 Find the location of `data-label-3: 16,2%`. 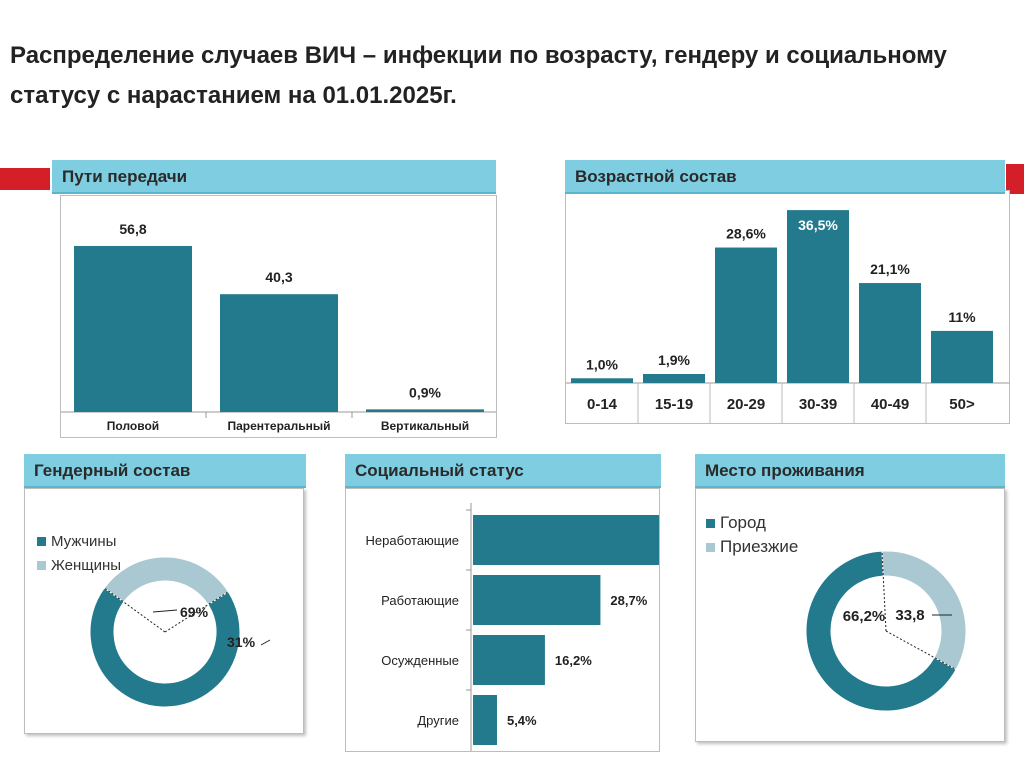

data-label-3: 16,2% is located at coordinates (573, 660).